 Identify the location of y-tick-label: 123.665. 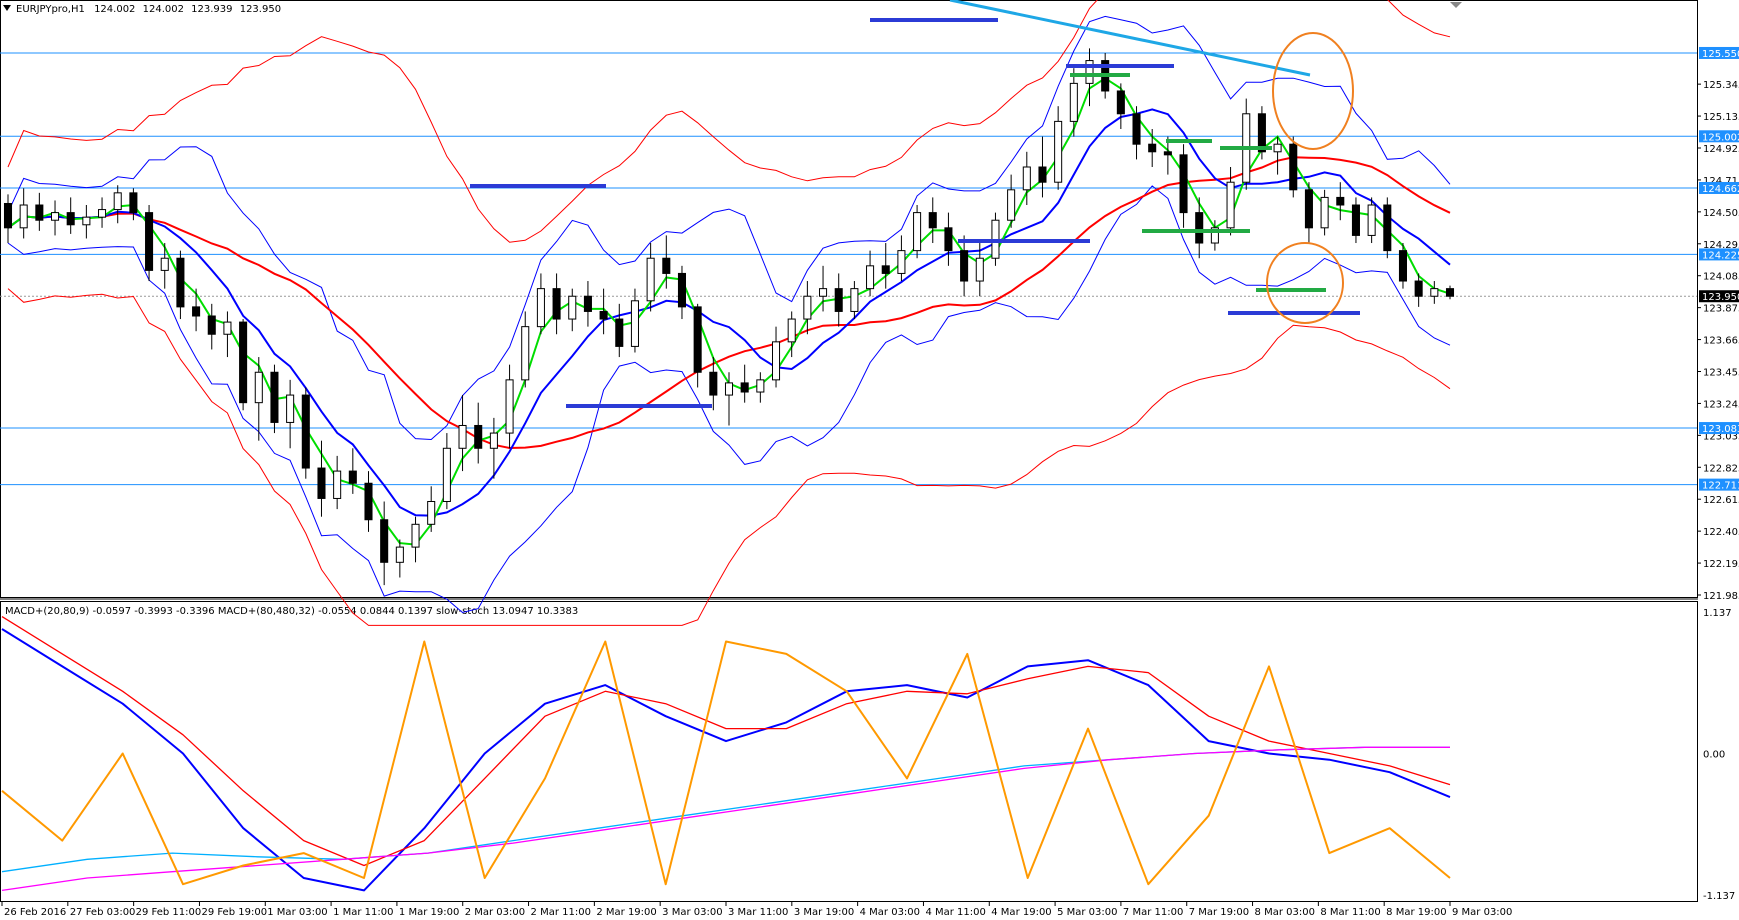
(1721, 341).